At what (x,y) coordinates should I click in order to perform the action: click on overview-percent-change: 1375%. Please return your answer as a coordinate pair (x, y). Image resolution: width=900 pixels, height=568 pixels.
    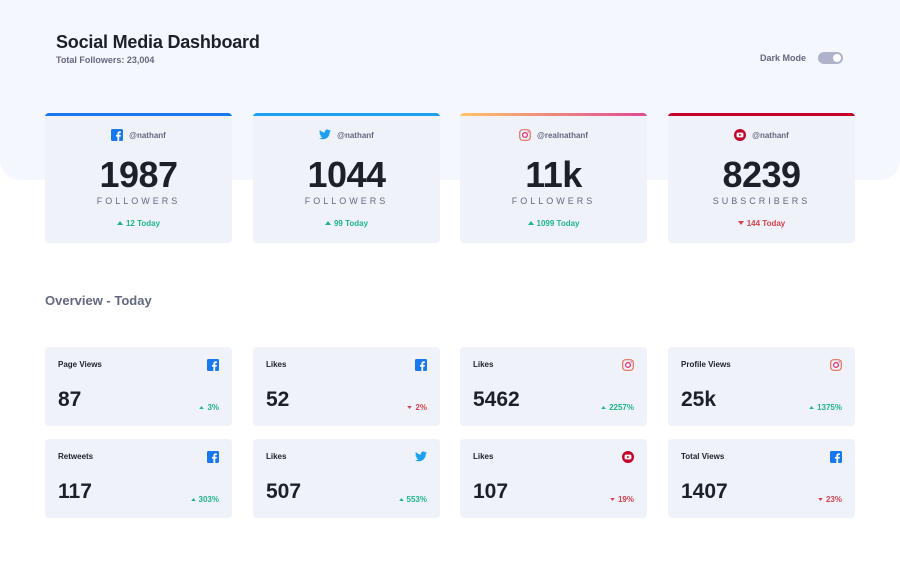
    Looking at the image, I should click on (825, 407).